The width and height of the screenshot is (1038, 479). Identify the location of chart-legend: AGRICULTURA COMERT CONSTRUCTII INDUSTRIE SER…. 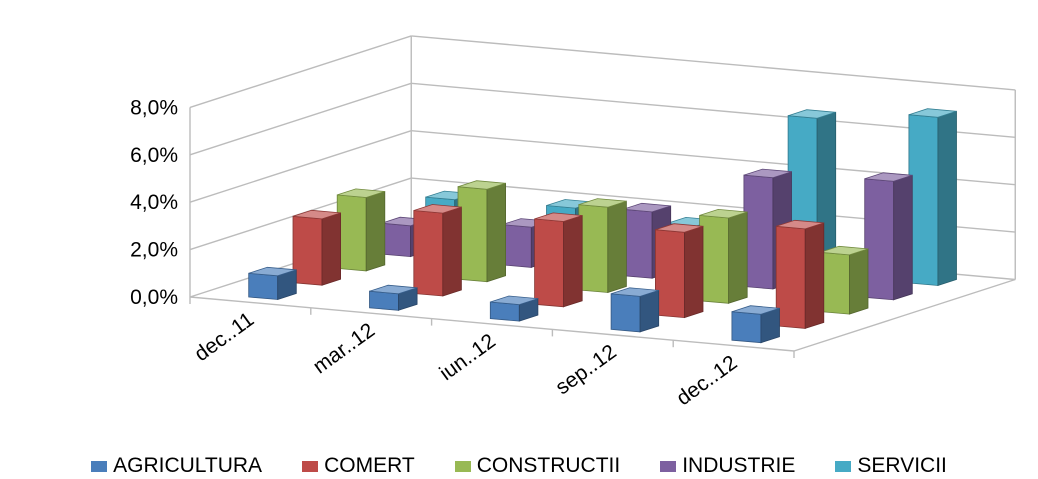
(519, 466).